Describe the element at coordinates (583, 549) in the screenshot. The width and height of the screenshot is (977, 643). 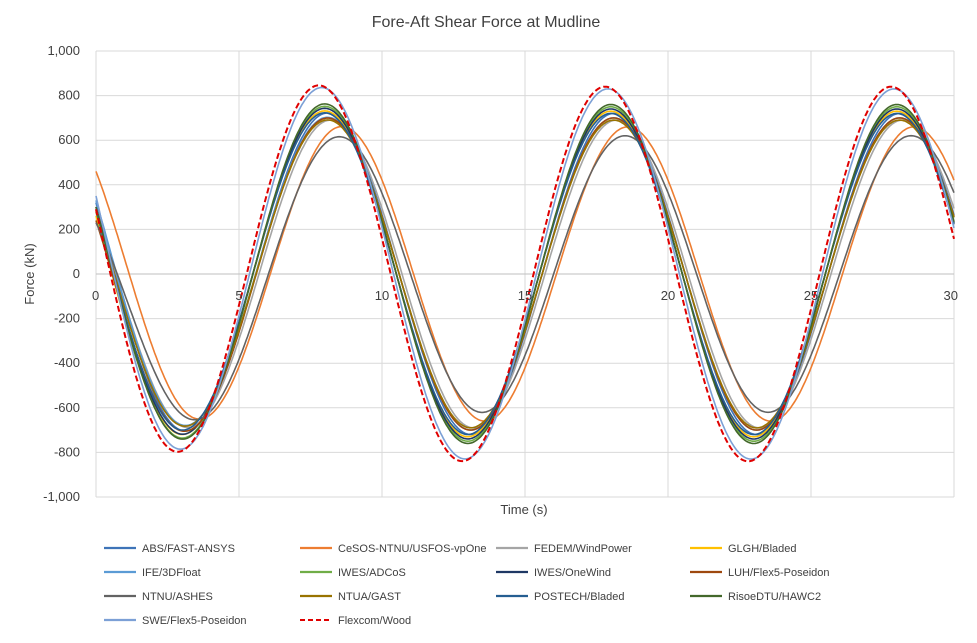
I see `legend-label-2: FEDEM/WindPower` at that location.